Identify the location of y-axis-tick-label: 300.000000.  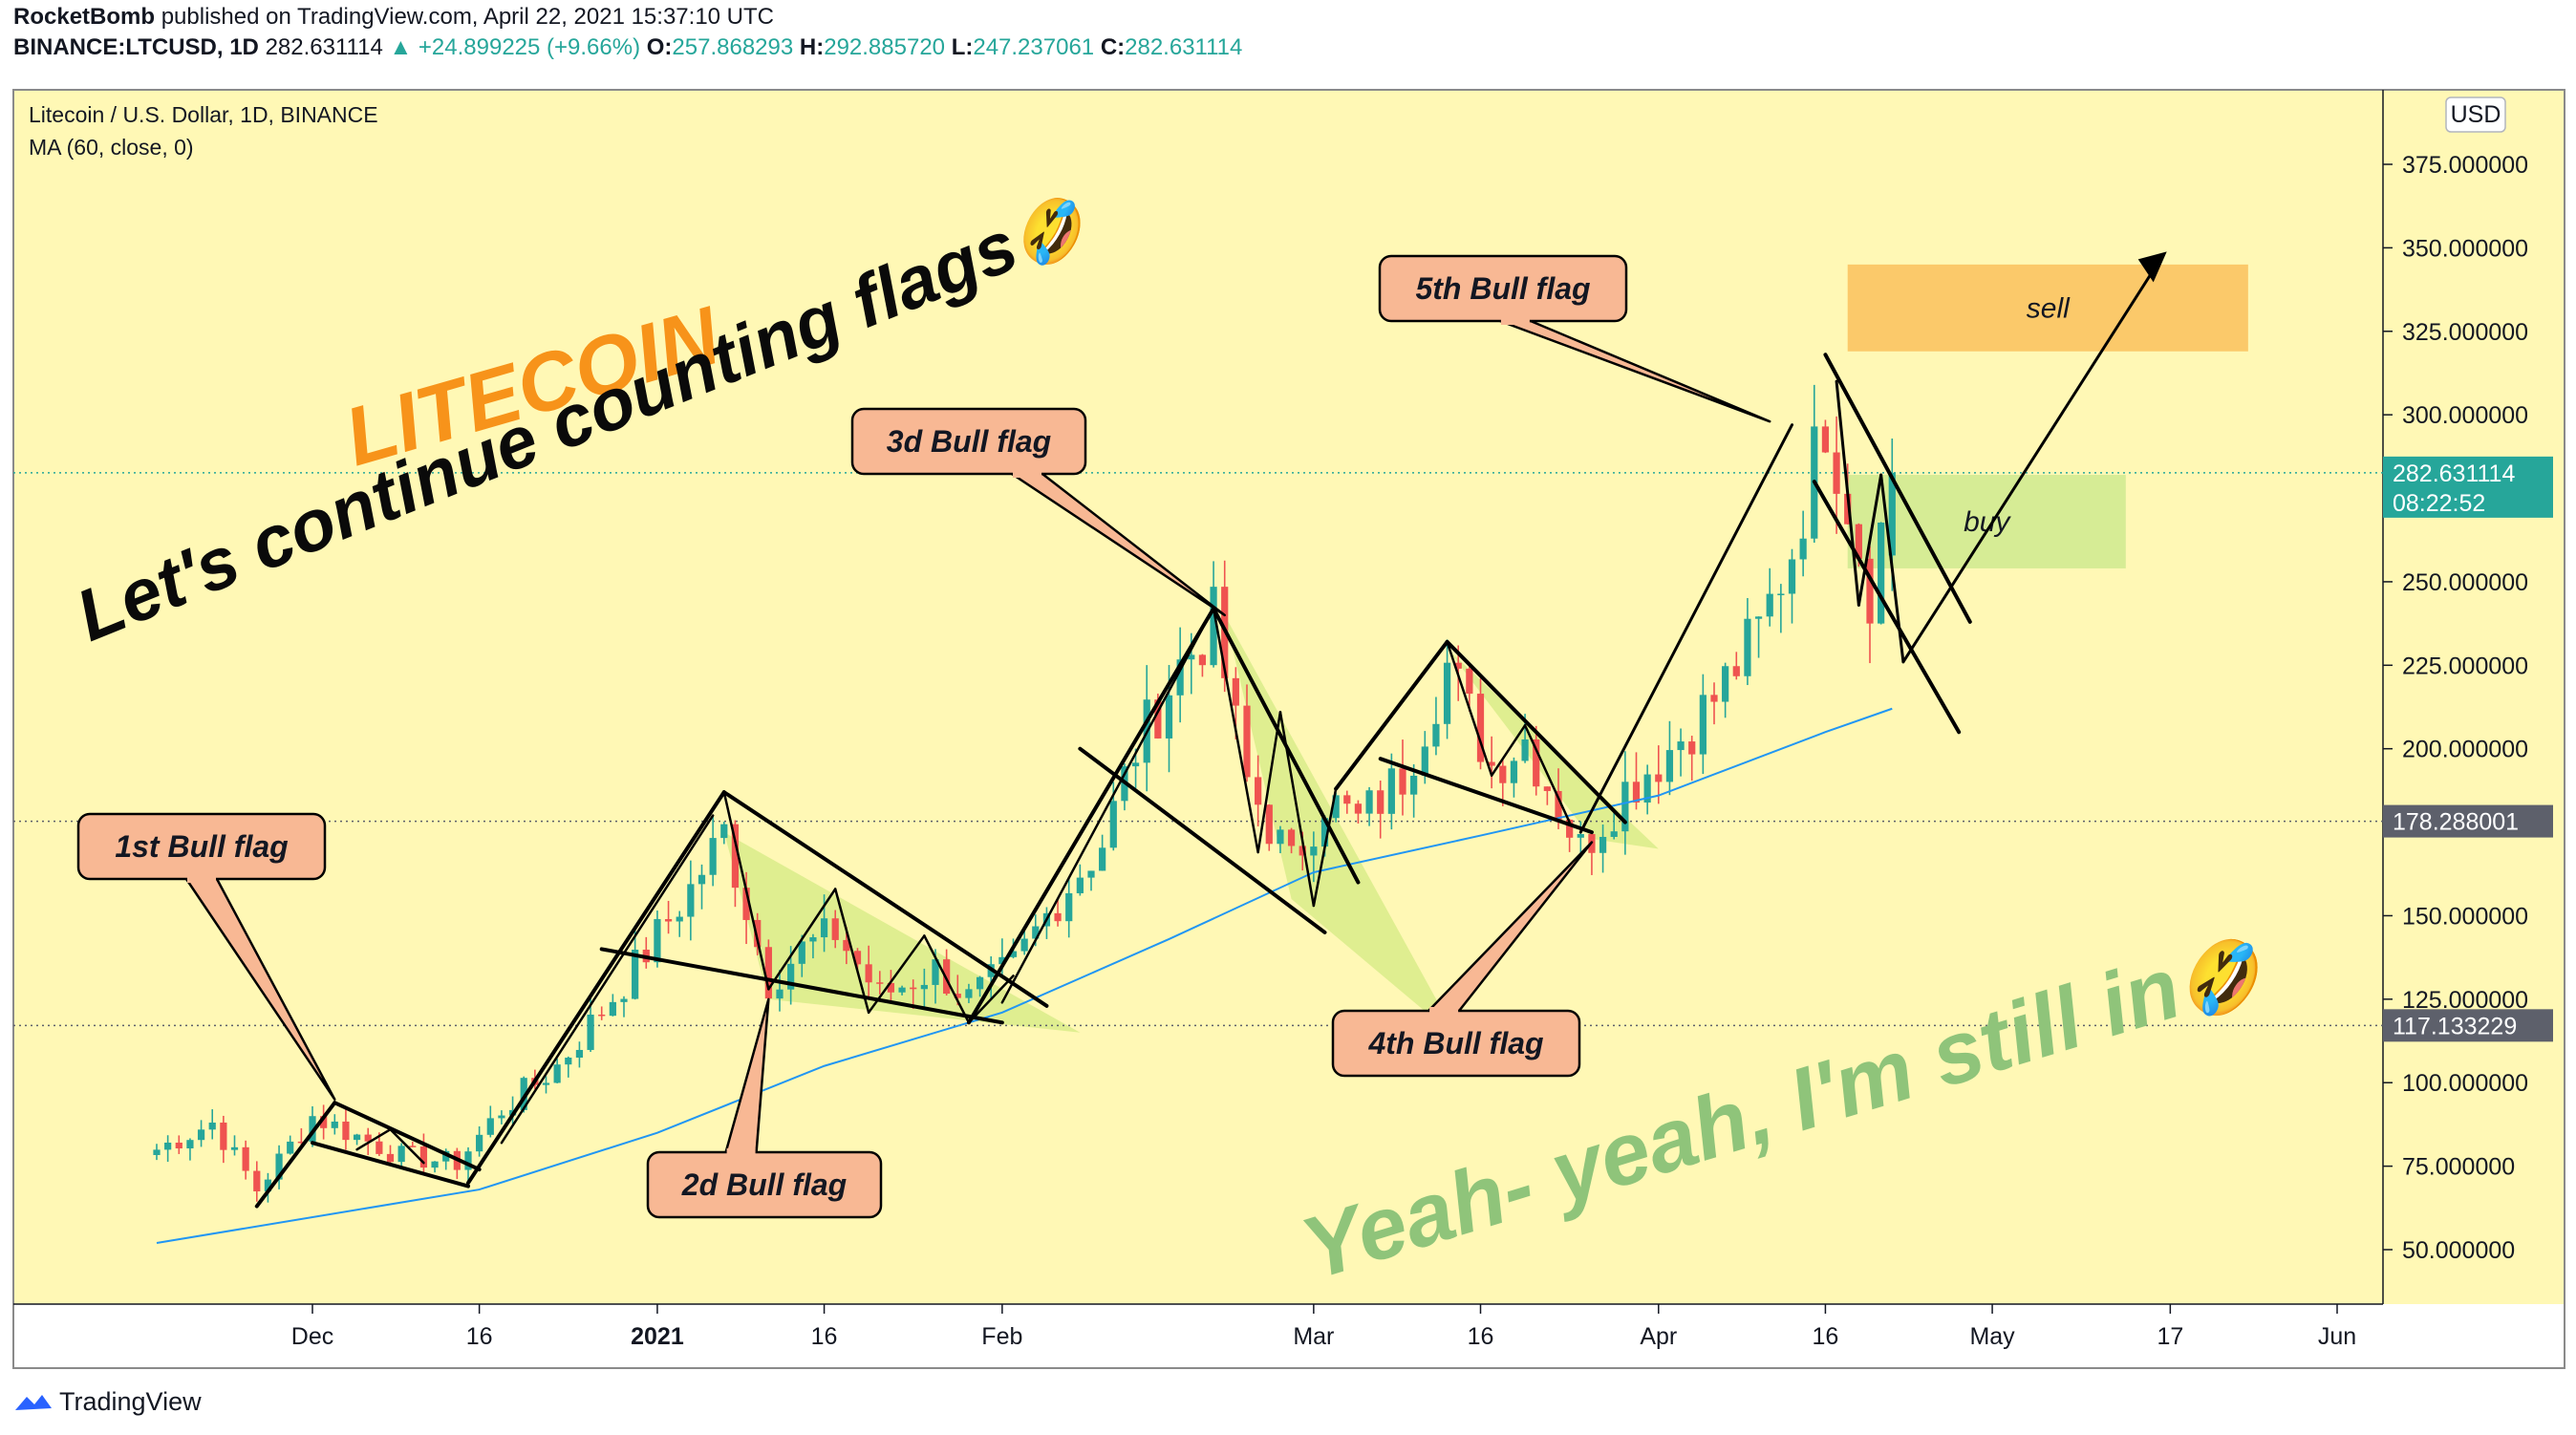
(2465, 416).